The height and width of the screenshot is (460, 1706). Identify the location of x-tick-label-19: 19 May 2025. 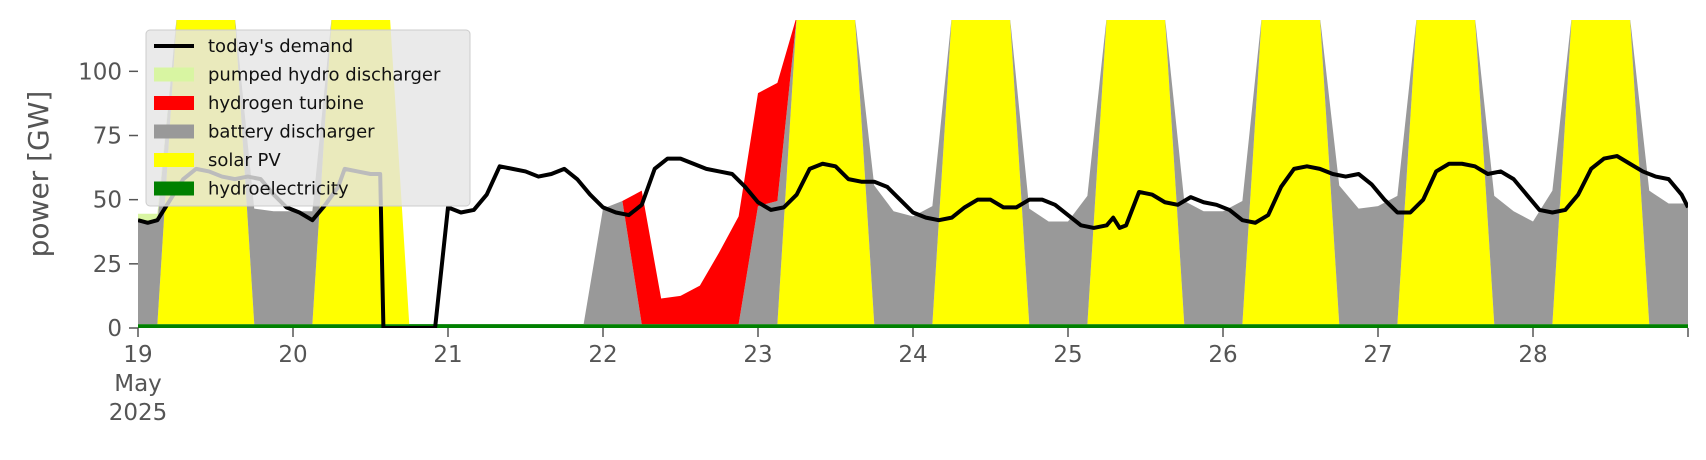
(138, 384).